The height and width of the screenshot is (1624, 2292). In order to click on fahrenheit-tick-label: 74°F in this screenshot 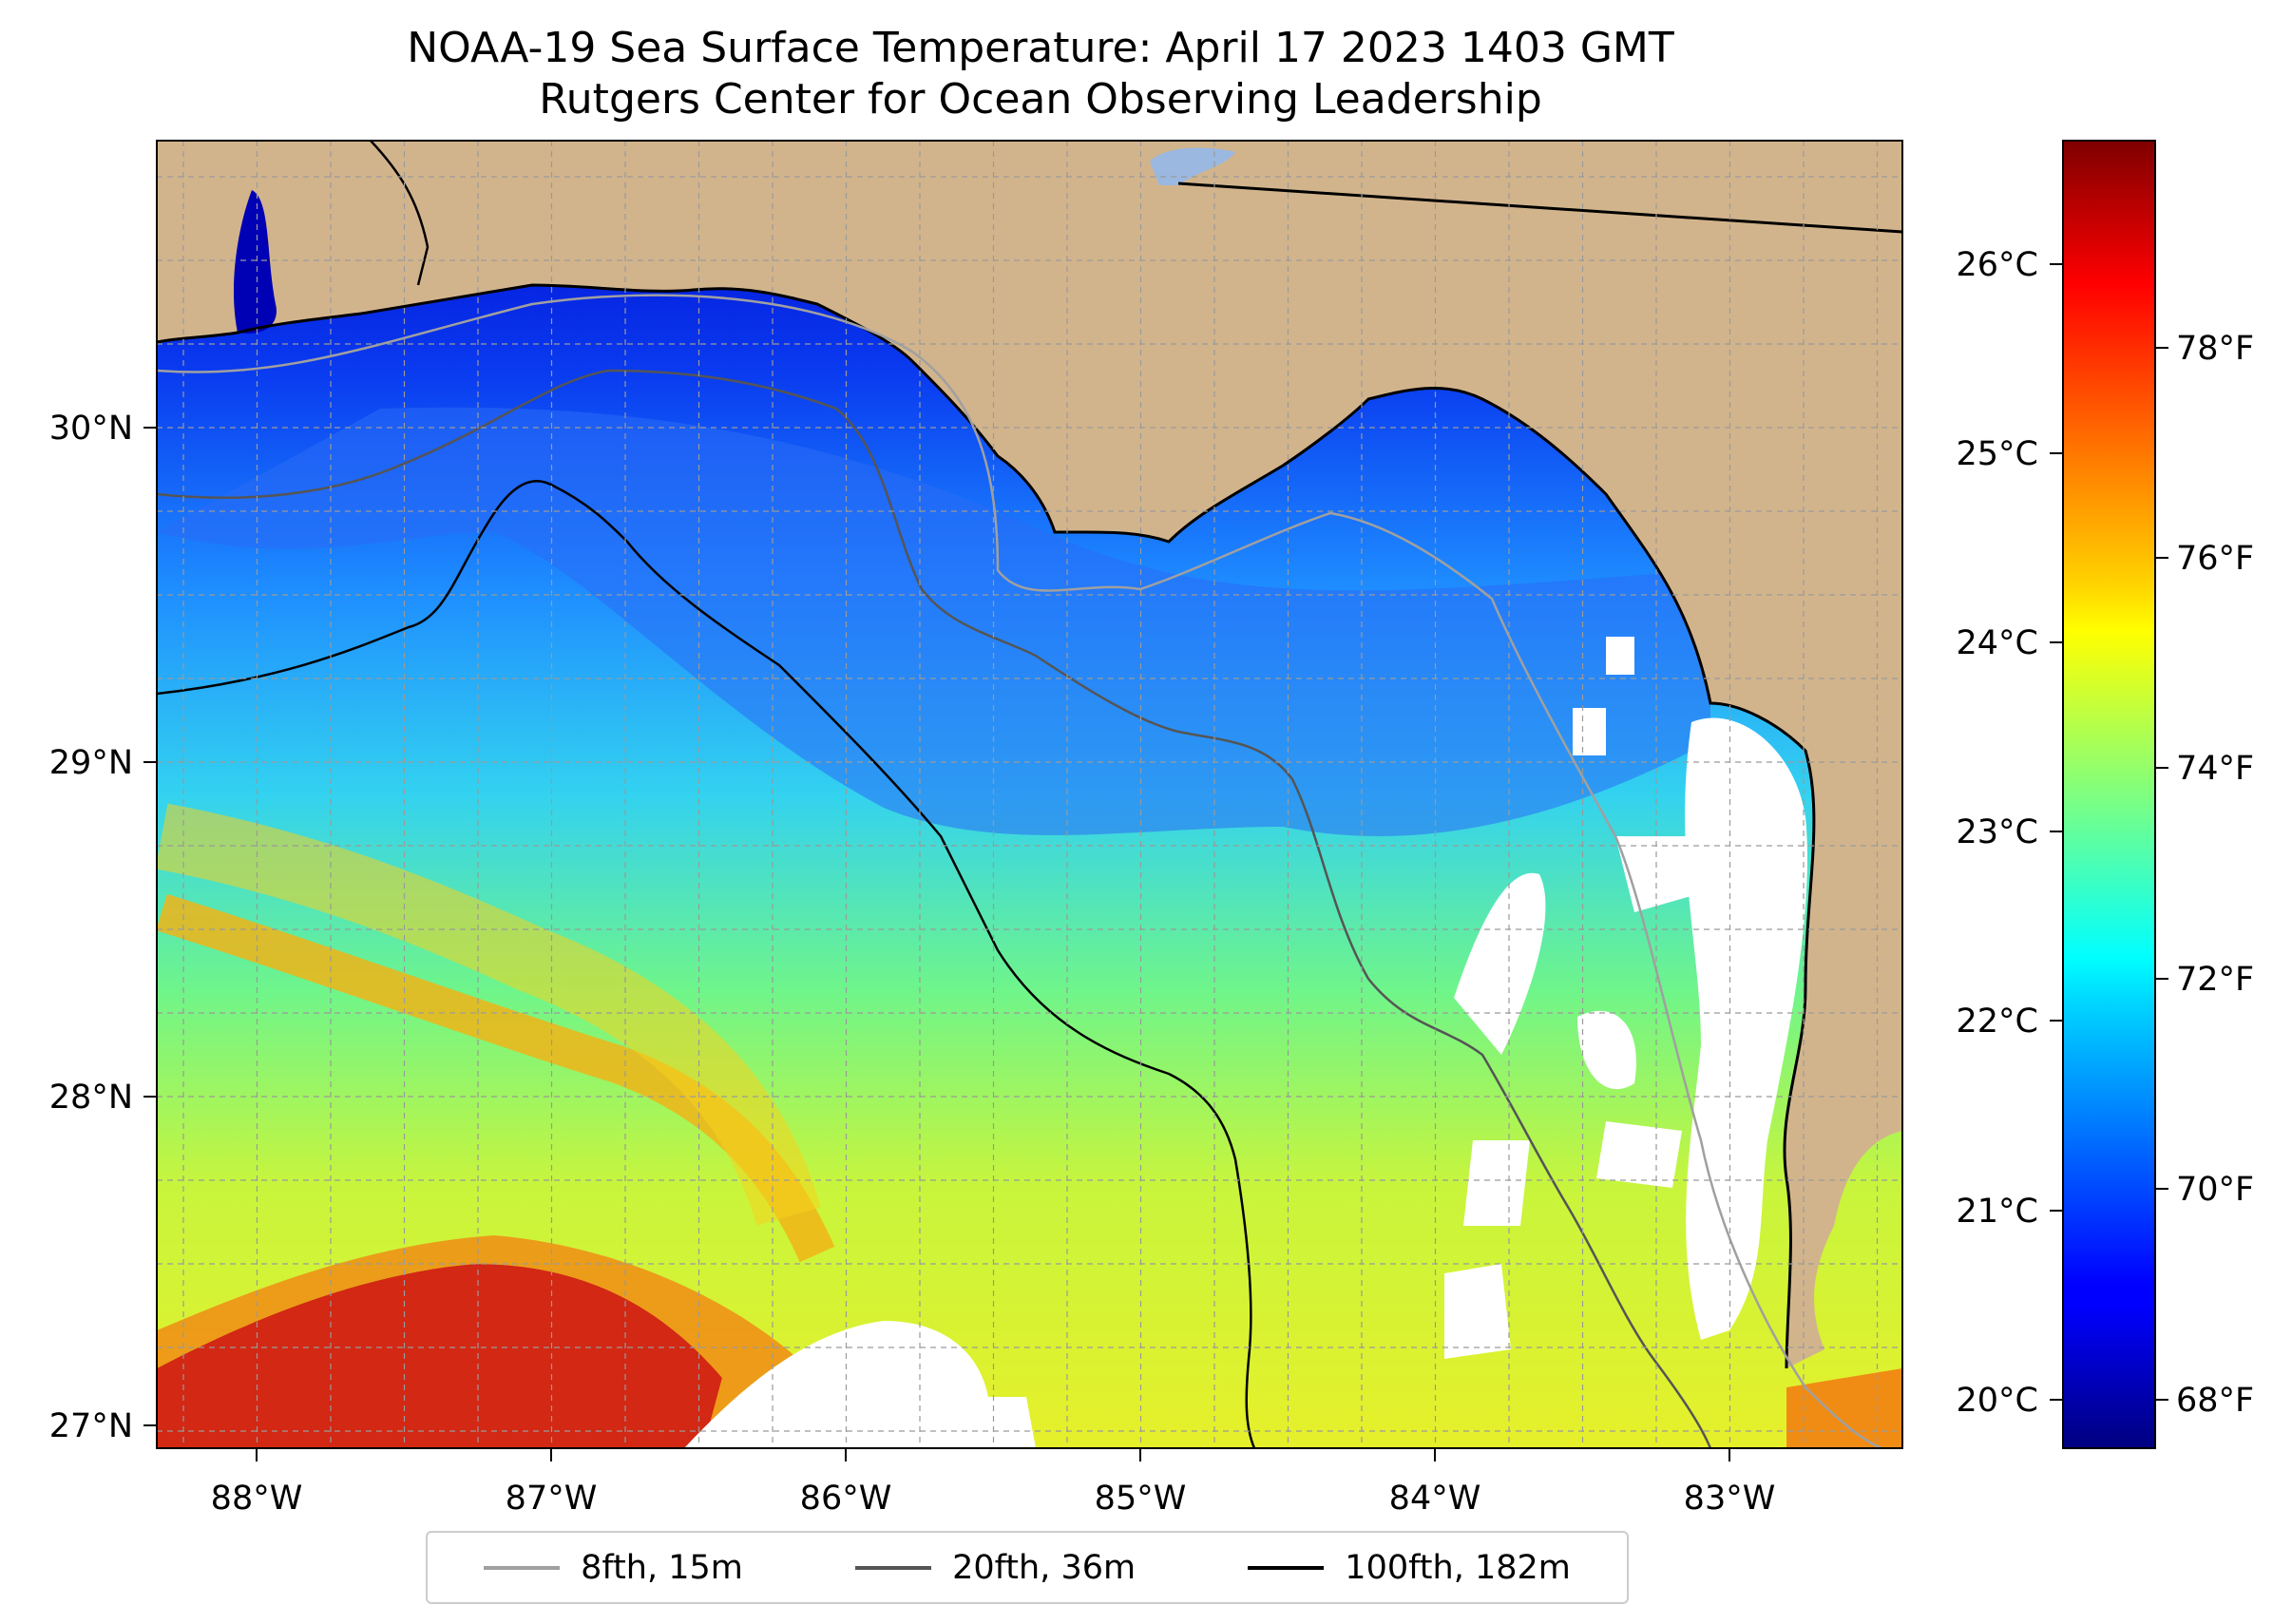, I will do `click(2215, 769)`.